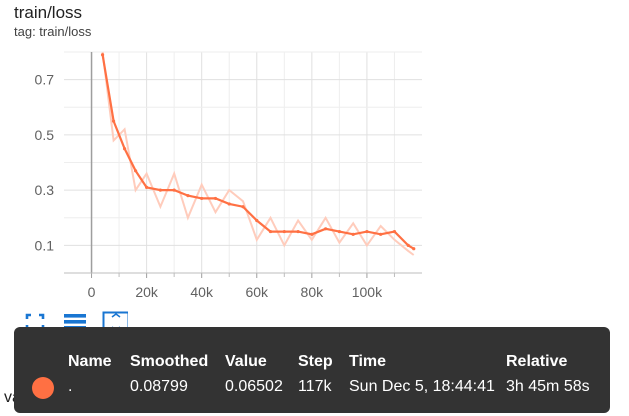 The width and height of the screenshot is (629, 416). What do you see at coordinates (43, 388) in the screenshot?
I see `run-color-swatch` at bounding box center [43, 388].